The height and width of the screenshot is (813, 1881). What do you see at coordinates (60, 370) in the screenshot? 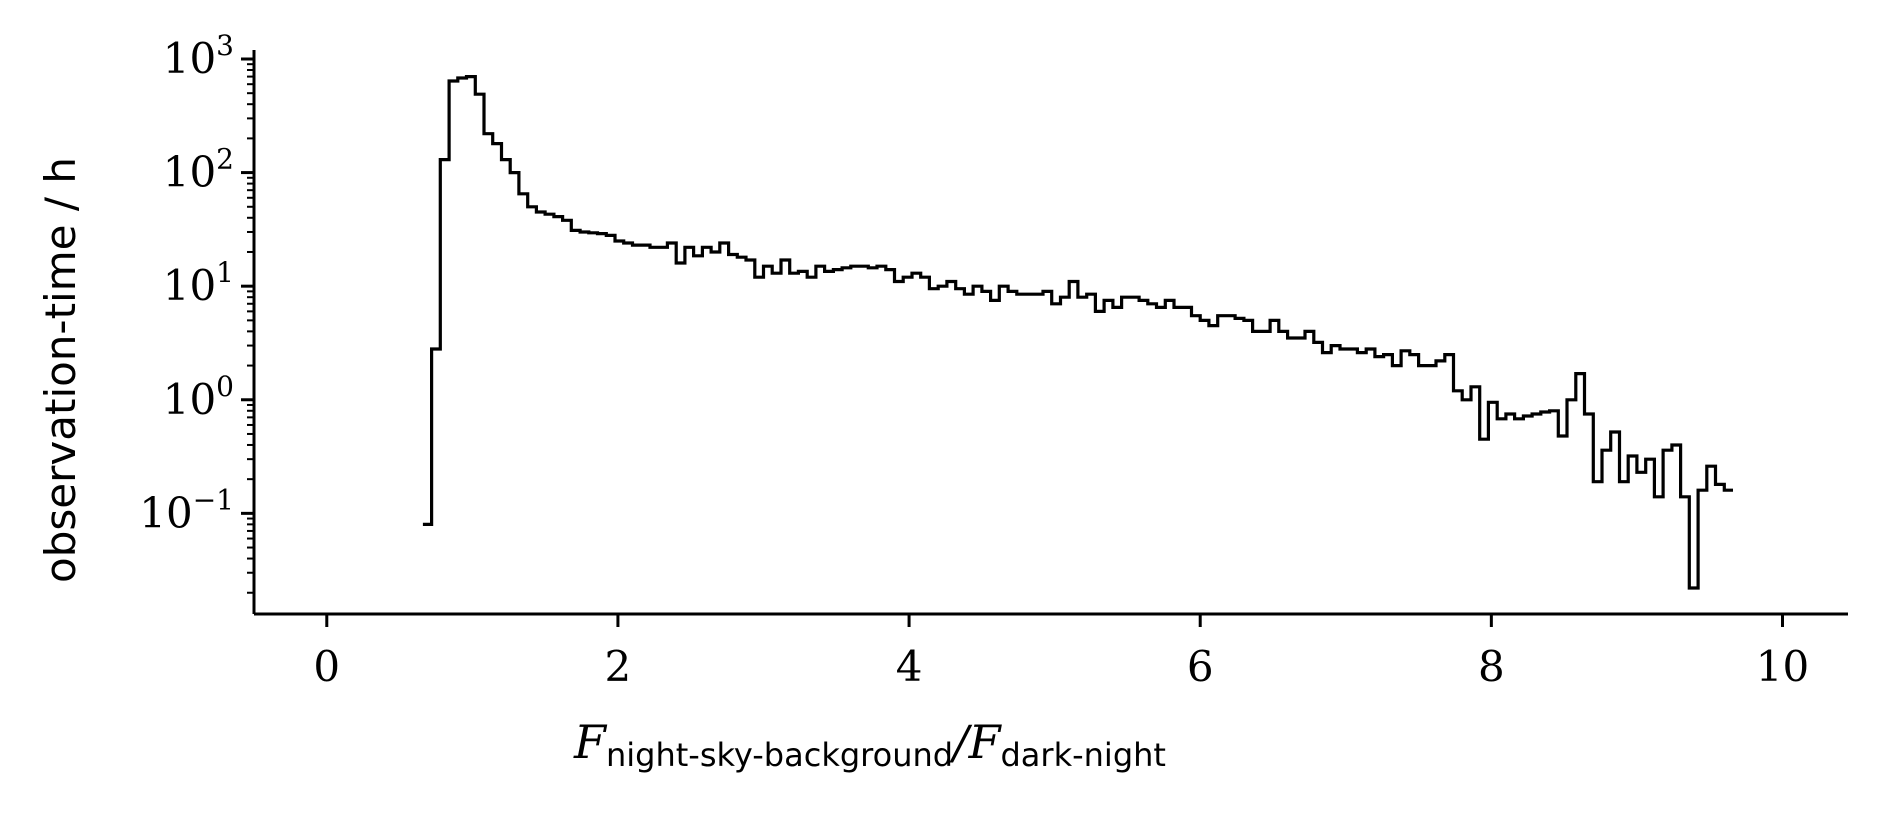
I see `y-axis-label: observation-time / h` at bounding box center [60, 370].